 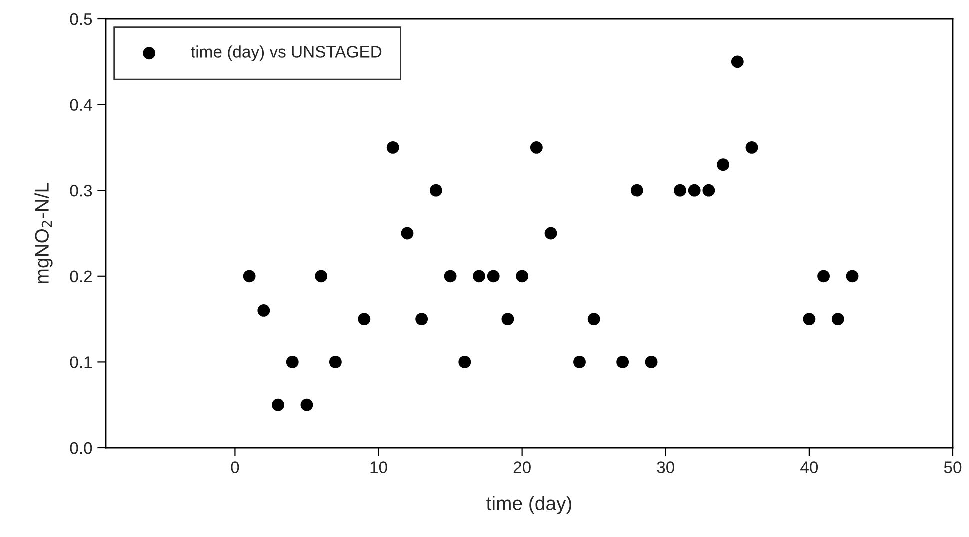 What do you see at coordinates (81, 19) in the screenshot?
I see `y-tick-label: 0.5` at bounding box center [81, 19].